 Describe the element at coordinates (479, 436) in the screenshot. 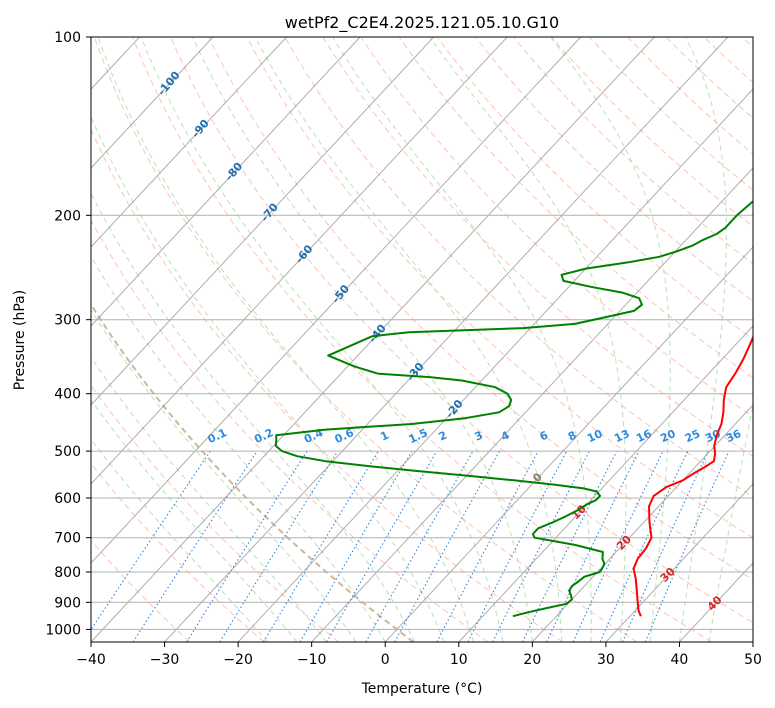

I see `mixing-ratio-label: 3` at that location.